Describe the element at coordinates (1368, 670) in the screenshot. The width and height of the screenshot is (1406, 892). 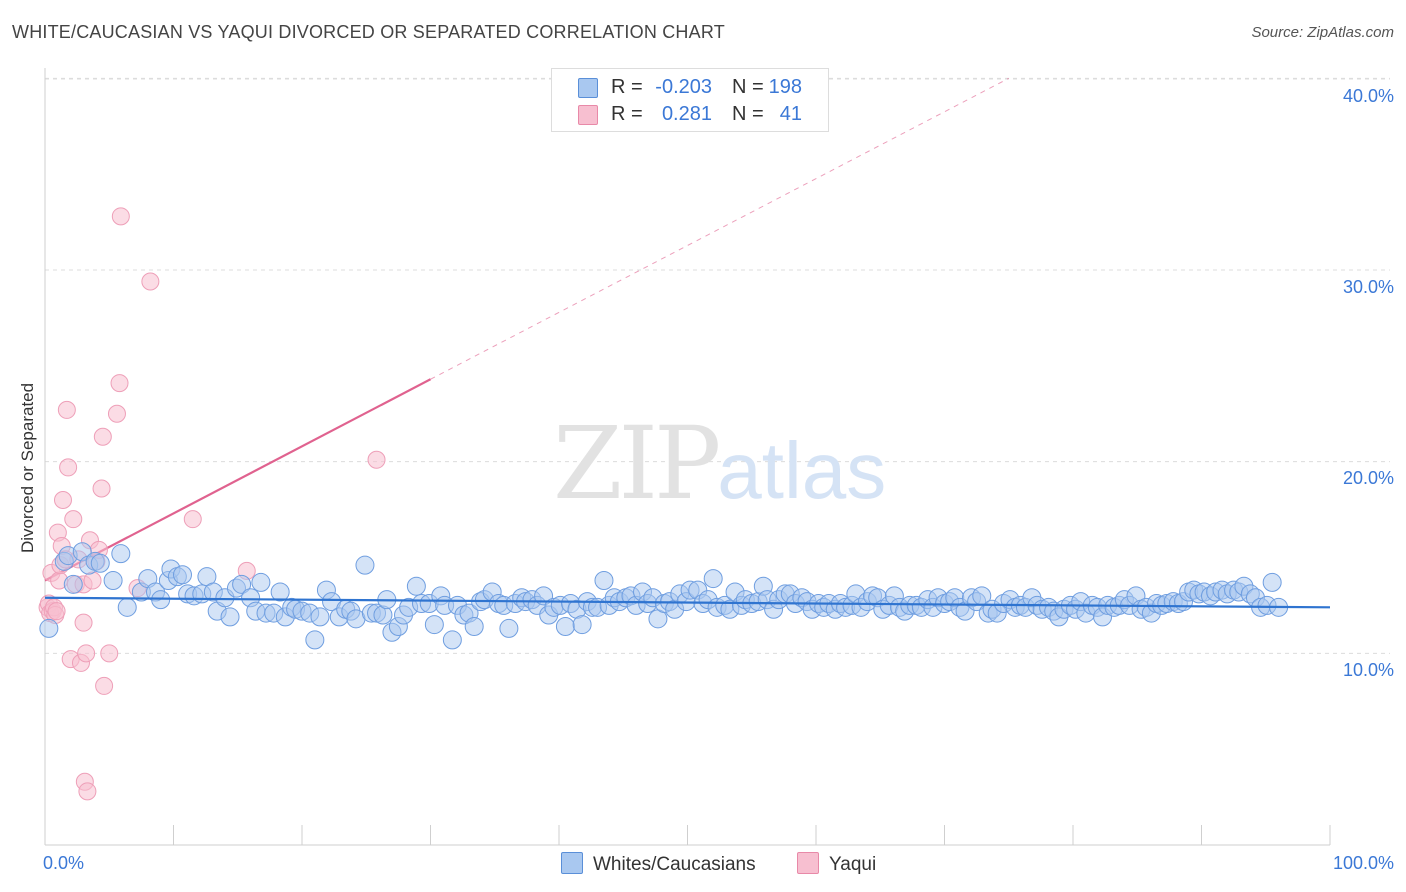
I see `y-tick-label: 10.0%` at that location.